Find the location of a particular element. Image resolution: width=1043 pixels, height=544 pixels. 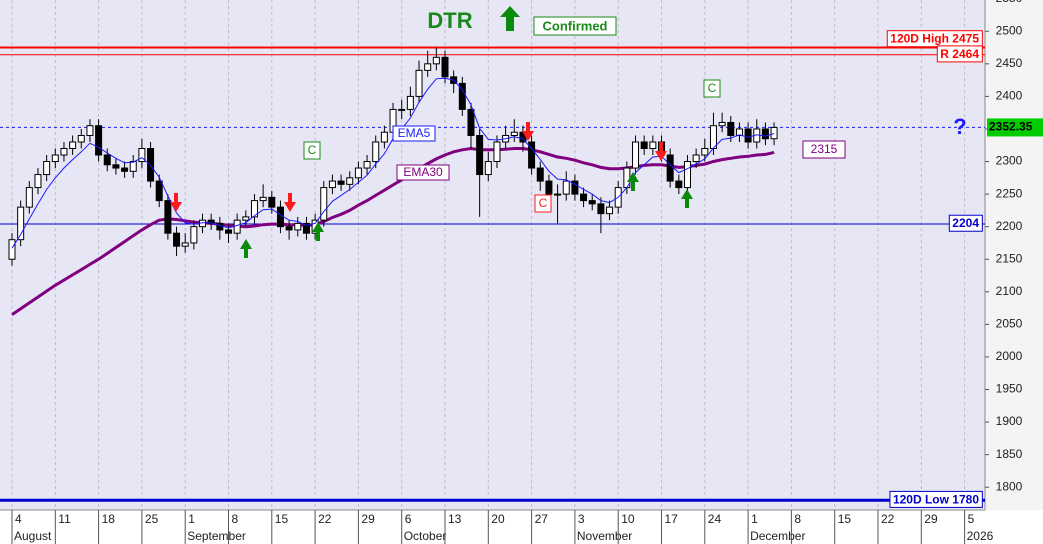

ema5-label: EMA5 is located at coordinates (414, 133).